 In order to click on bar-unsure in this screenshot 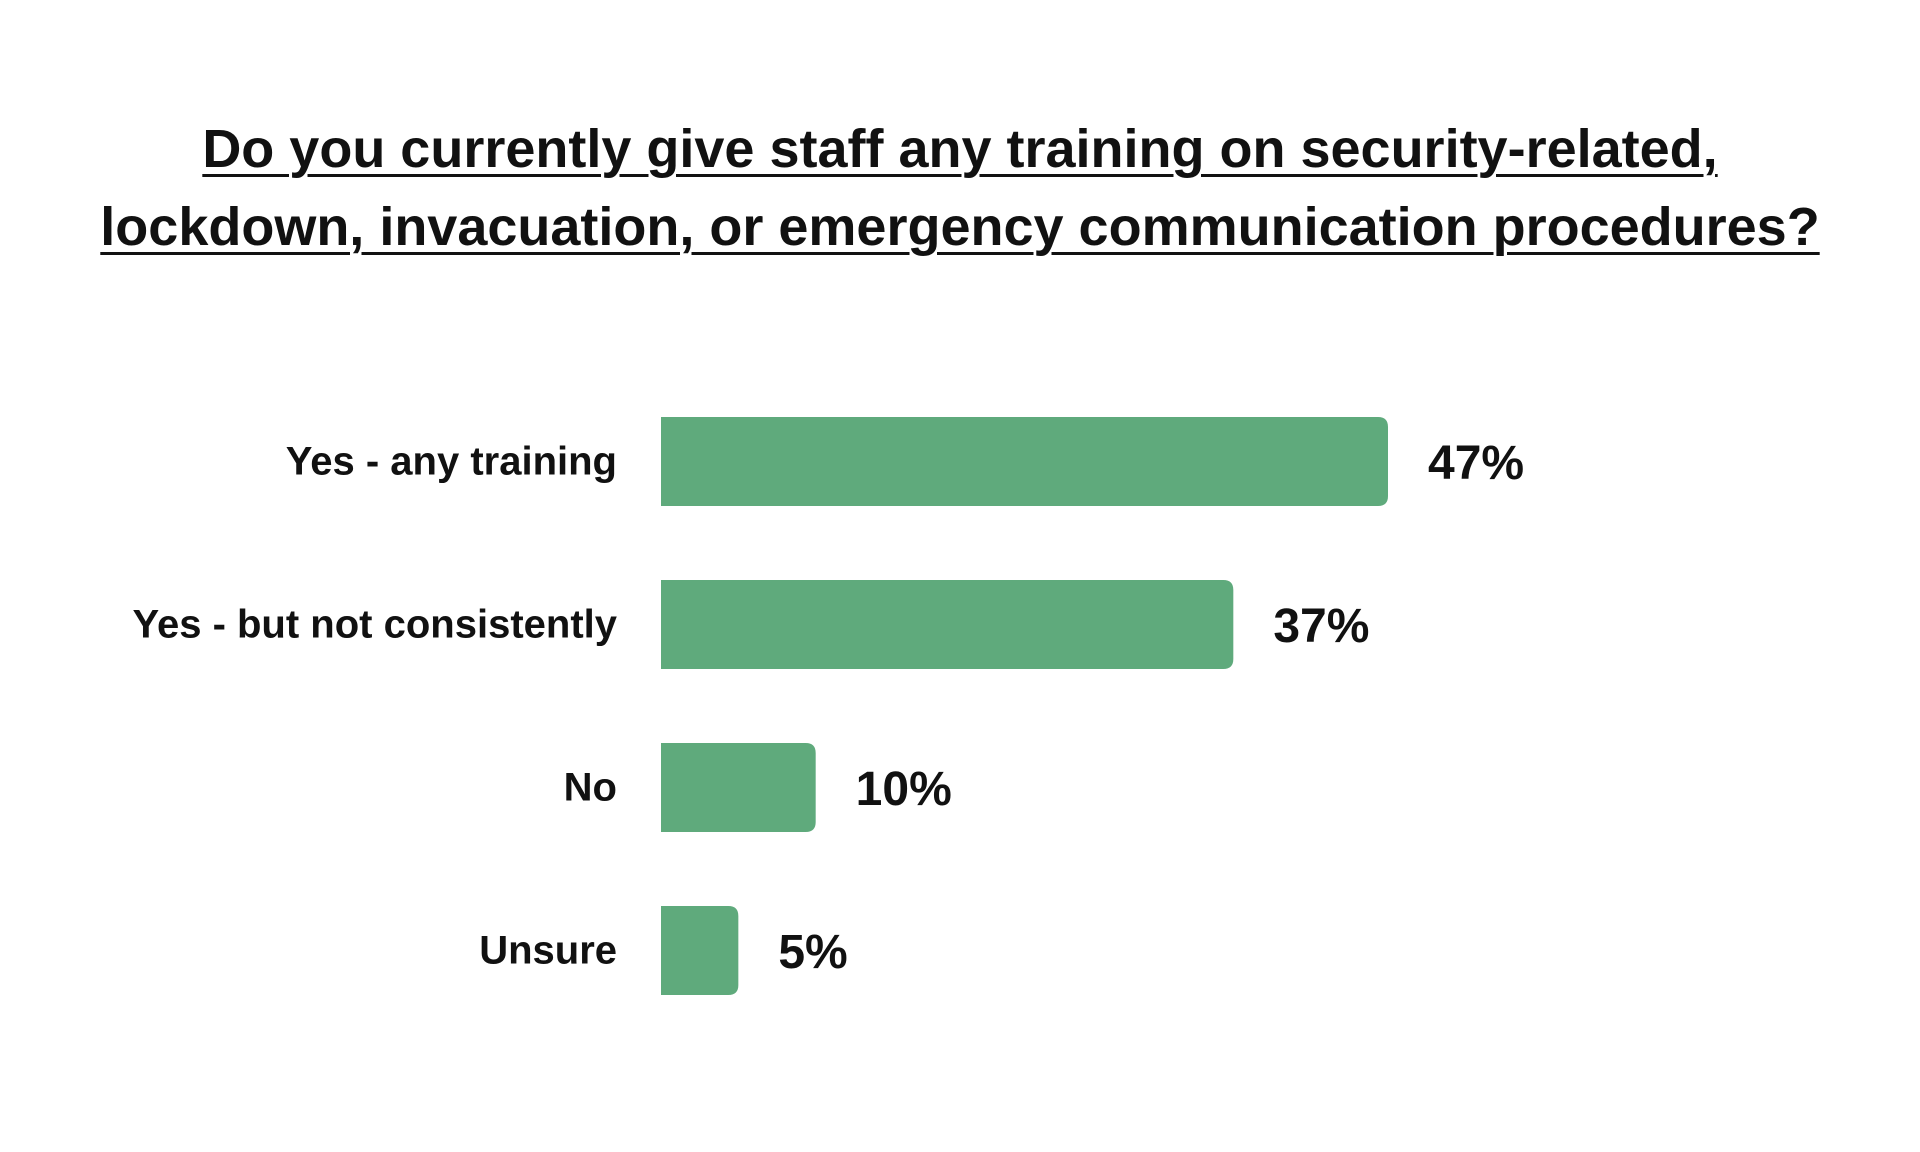, I will do `click(700, 950)`.